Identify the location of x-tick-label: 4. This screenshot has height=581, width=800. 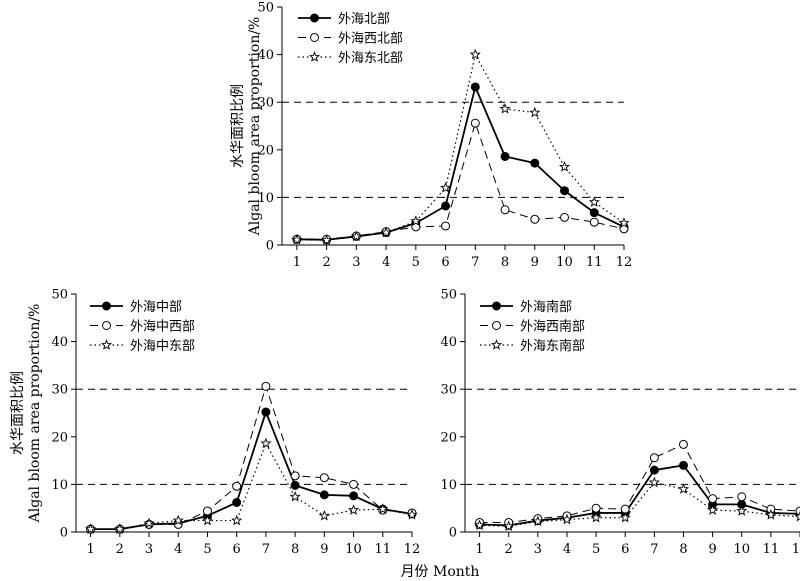
(386, 262).